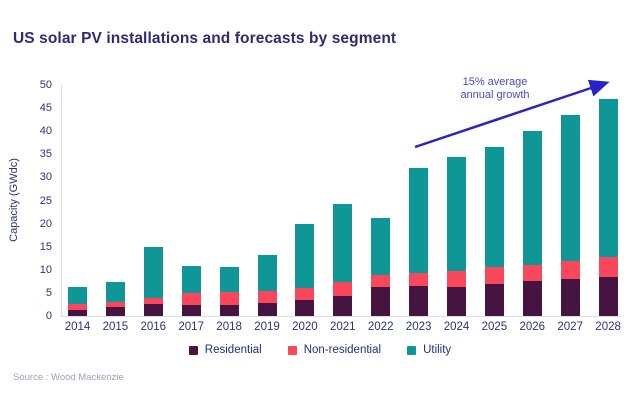  I want to click on source-note: Source : Wood Mackenzie, so click(68, 377).